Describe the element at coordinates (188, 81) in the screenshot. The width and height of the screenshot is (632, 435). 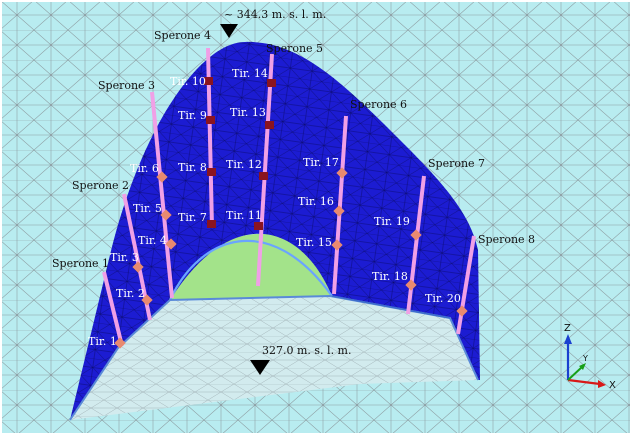
I see `tie-rod-label-10: Tir. 10` at that location.